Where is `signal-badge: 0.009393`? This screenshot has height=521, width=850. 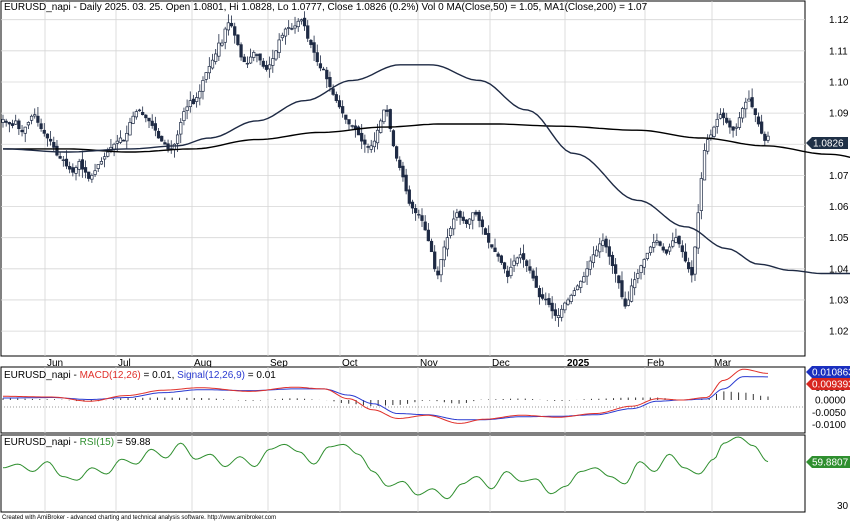
signal-badge: 0.009393 is located at coordinates (828, 384).